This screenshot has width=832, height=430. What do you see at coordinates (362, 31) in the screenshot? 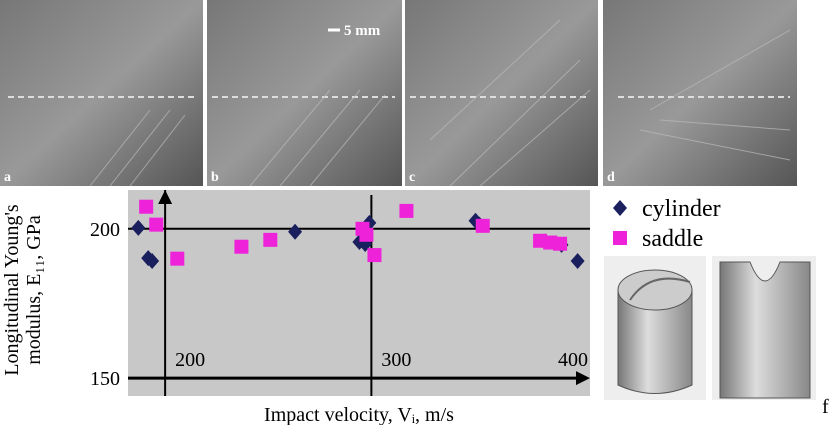
I see `scale-label: 5 mm` at bounding box center [362, 31].